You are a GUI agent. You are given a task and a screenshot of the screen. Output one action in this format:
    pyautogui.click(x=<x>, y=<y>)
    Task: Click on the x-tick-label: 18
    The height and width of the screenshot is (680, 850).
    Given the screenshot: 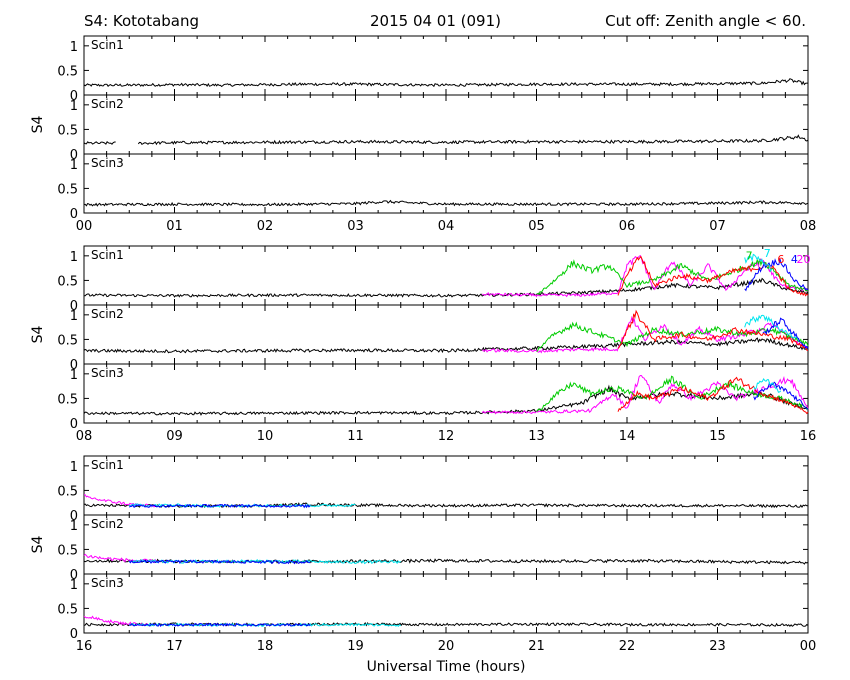 What is the action you would take?
    pyautogui.click(x=265, y=646)
    